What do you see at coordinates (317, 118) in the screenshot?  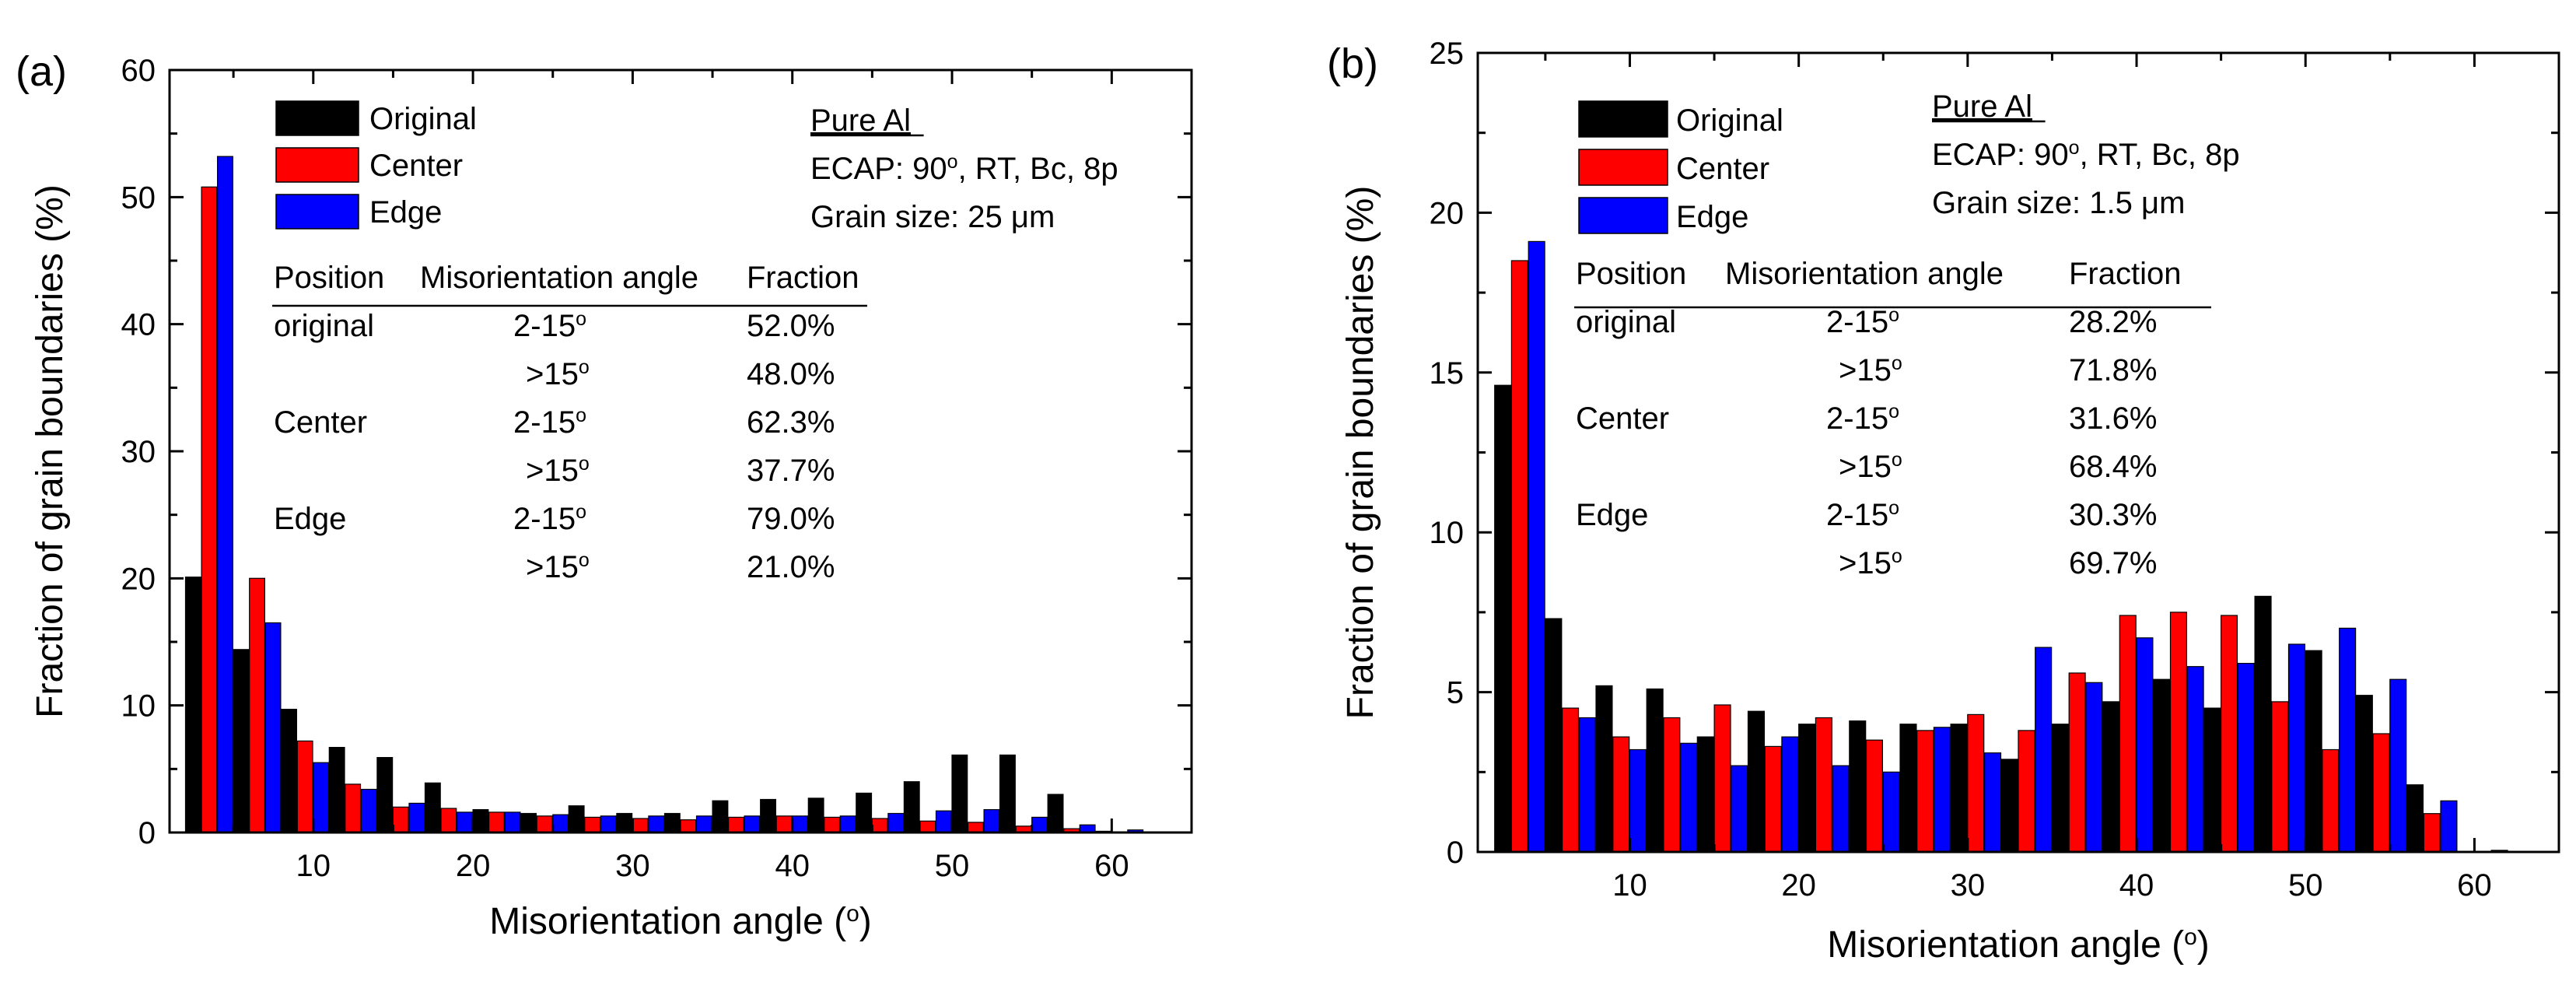 I see `legend-swatch-original` at bounding box center [317, 118].